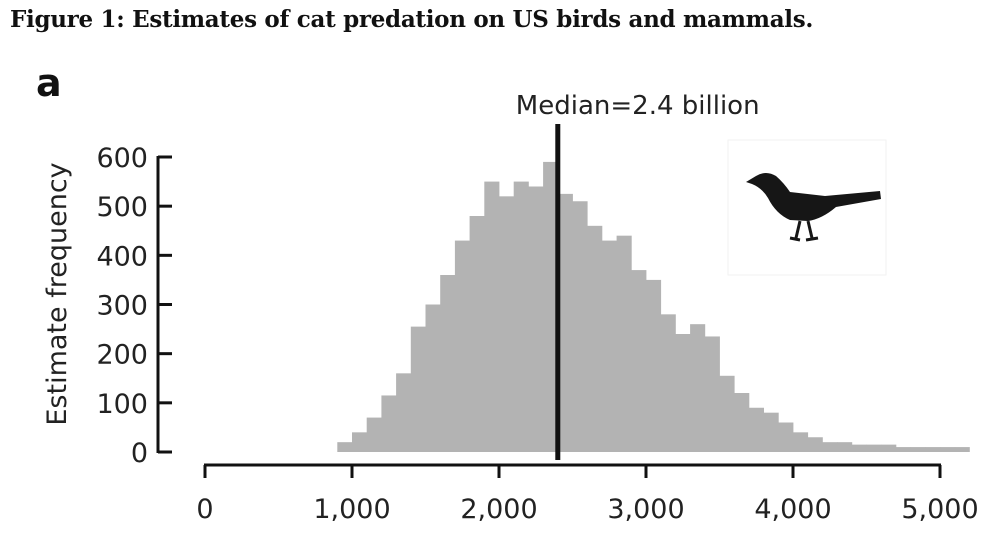 The image size is (1000, 541). What do you see at coordinates (139, 453) in the screenshot?
I see `y-tick-label: 0` at bounding box center [139, 453].